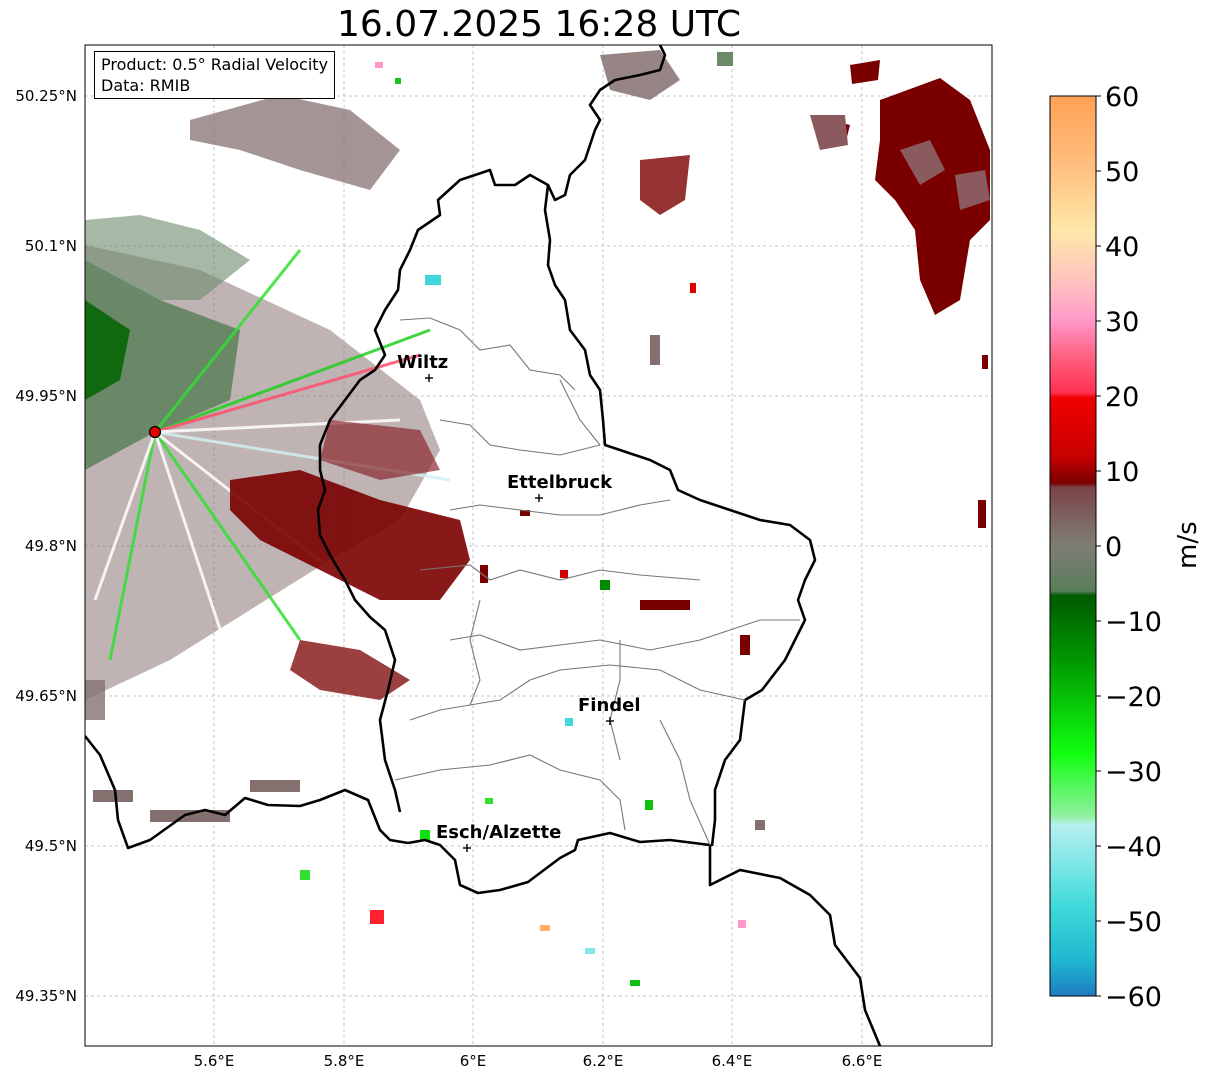 Image resolution: width=1207 pixels, height=1081 pixels. I want to click on colorbar-tick-label: 30, so click(1122, 322).